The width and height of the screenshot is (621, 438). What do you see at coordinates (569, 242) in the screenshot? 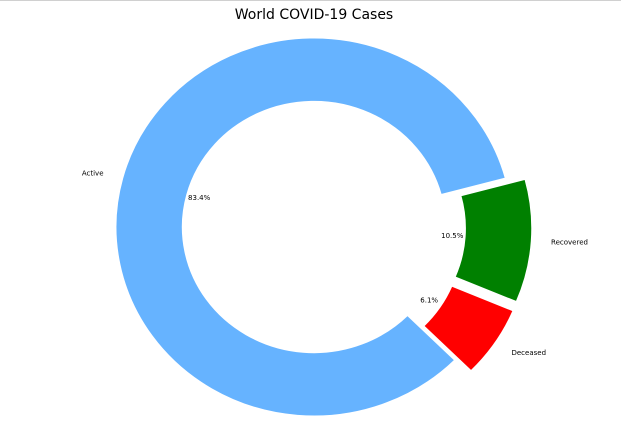
I see `label-recovered: Recovered` at bounding box center [569, 242].